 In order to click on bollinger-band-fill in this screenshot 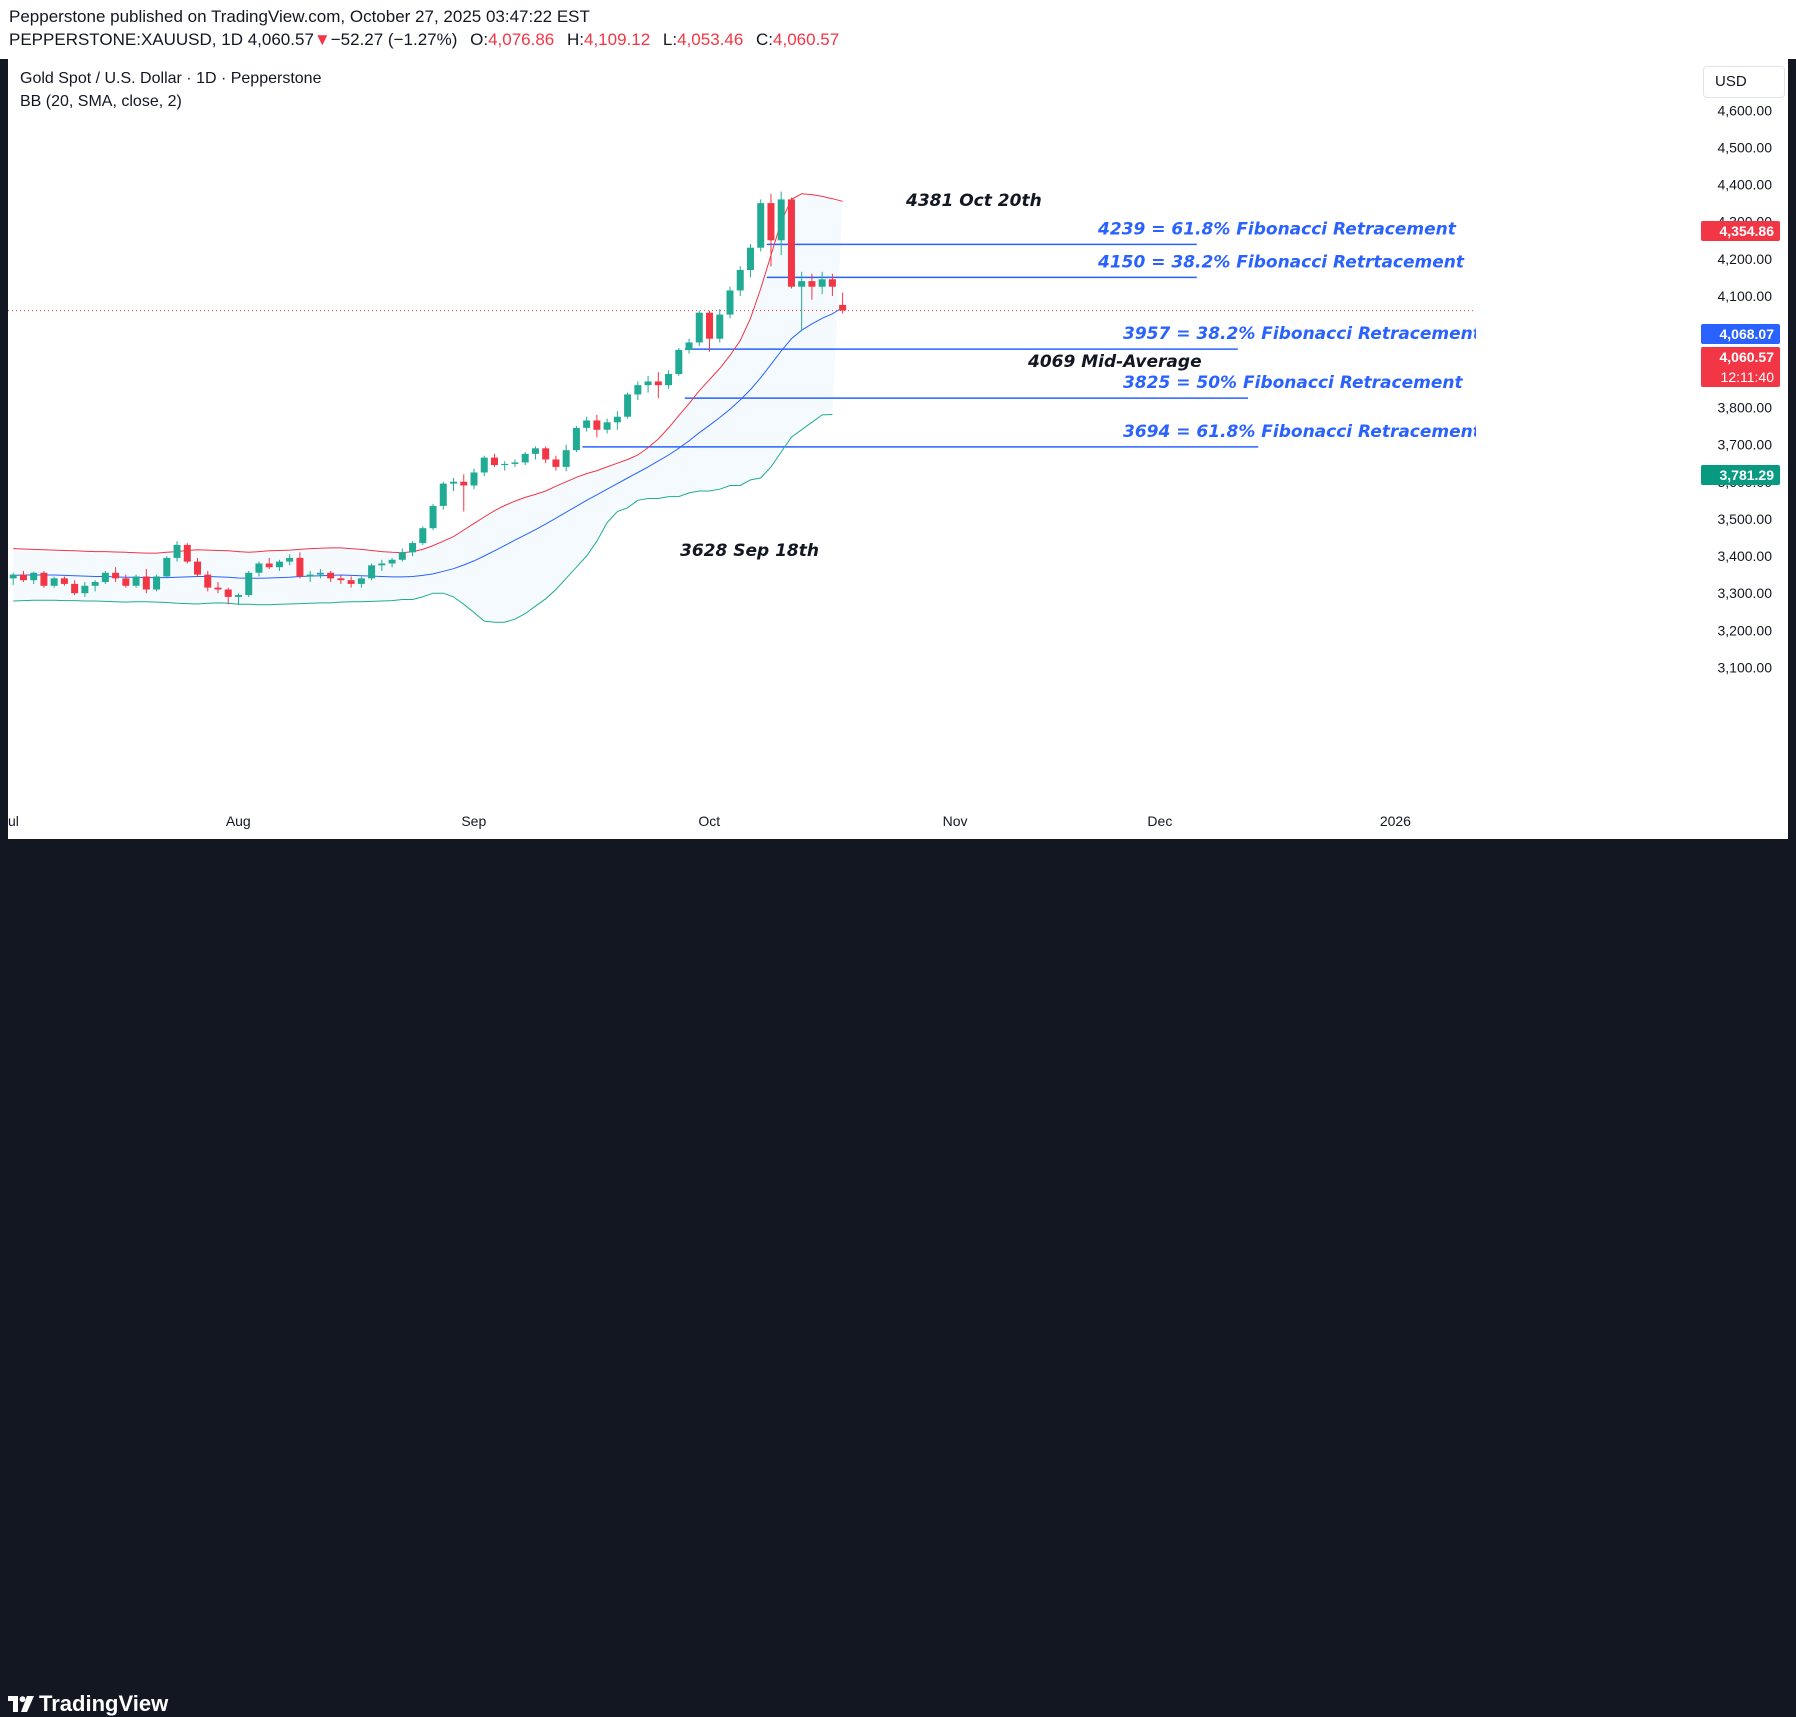, I will do `click(428, 408)`.